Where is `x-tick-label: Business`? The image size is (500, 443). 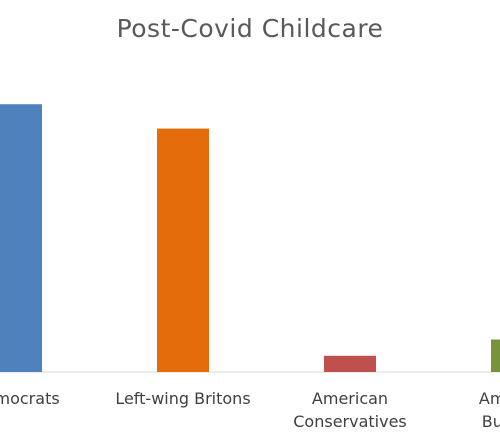 x-tick-label: Business is located at coordinates (491, 421).